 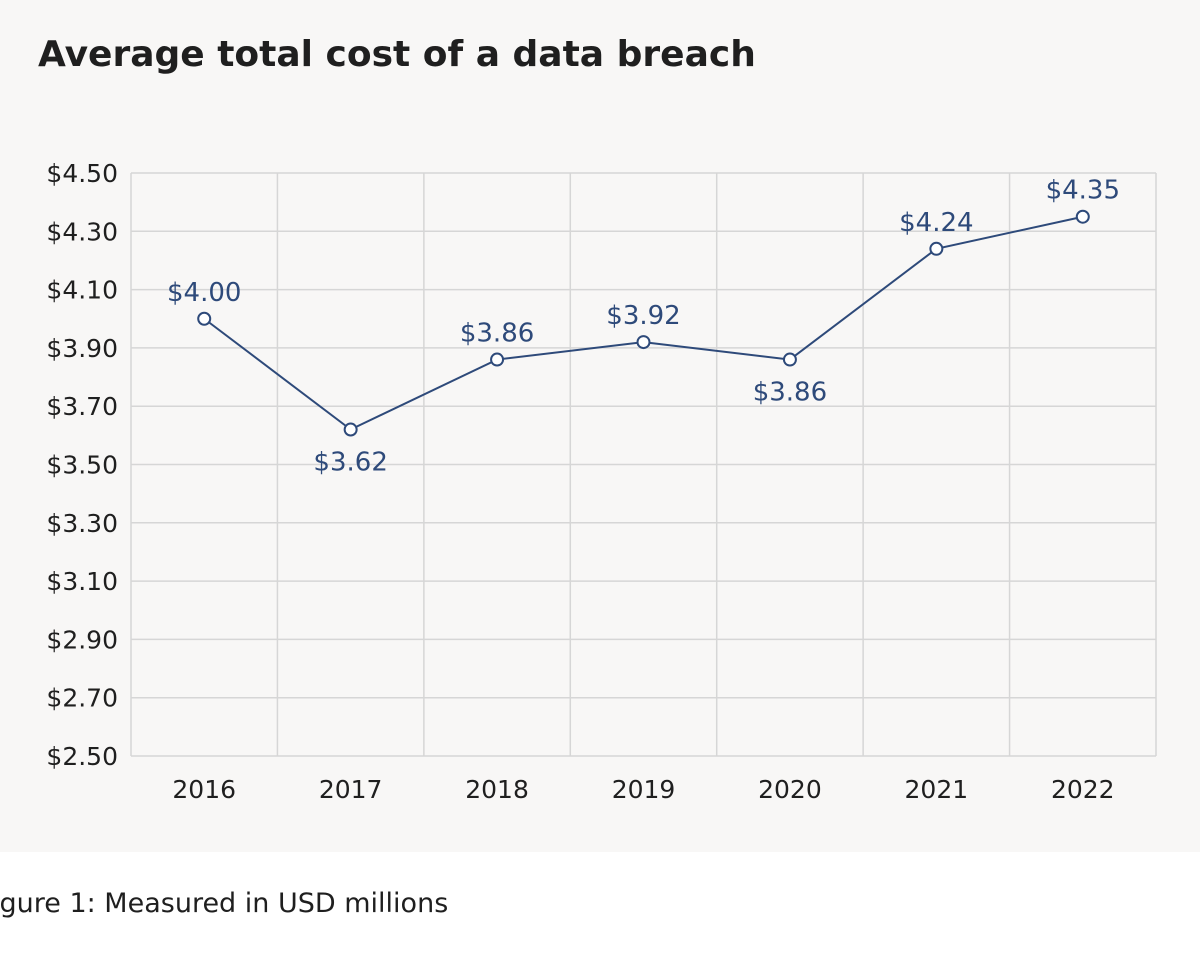 What do you see at coordinates (644, 789) in the screenshot?
I see `x-tick-label: 2019` at bounding box center [644, 789].